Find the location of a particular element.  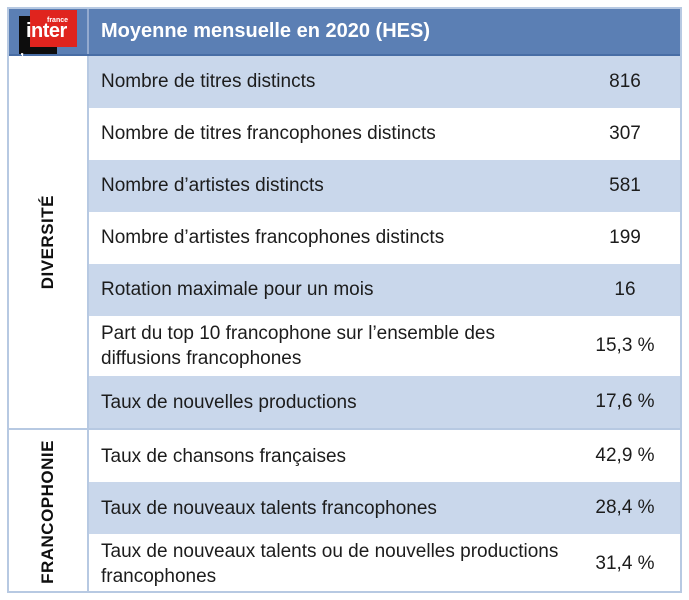

section-label-cell: DIVERSITÉ is located at coordinates (49, 242).